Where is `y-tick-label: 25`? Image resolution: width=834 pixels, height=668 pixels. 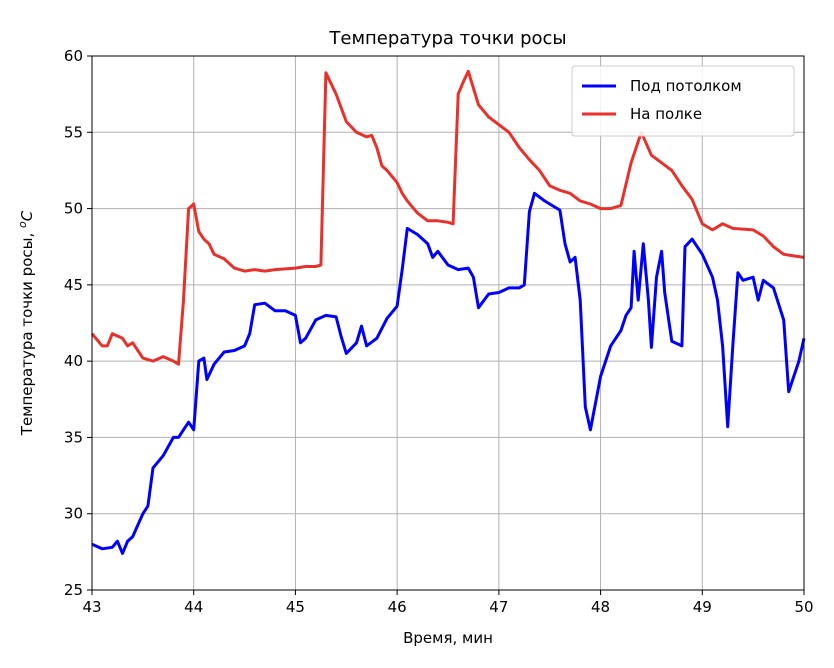 y-tick-label: 25 is located at coordinates (73, 590).